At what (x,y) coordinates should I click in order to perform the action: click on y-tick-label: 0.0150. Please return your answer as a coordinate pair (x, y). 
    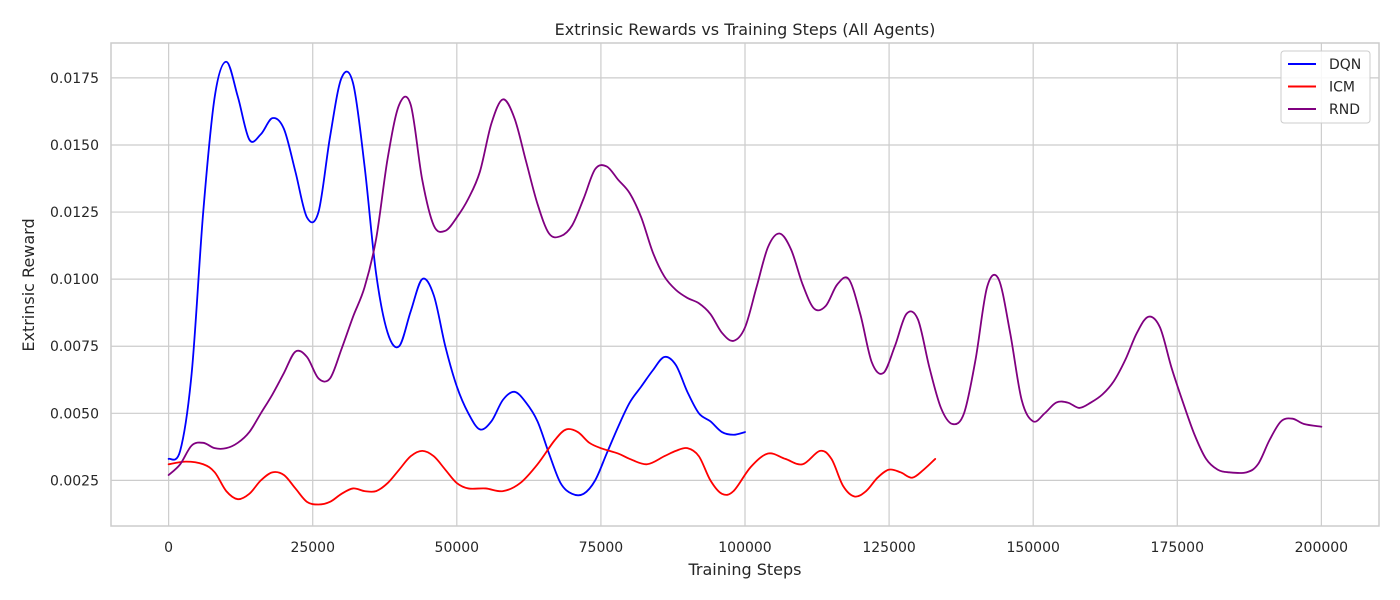
    Looking at the image, I should click on (74, 146).